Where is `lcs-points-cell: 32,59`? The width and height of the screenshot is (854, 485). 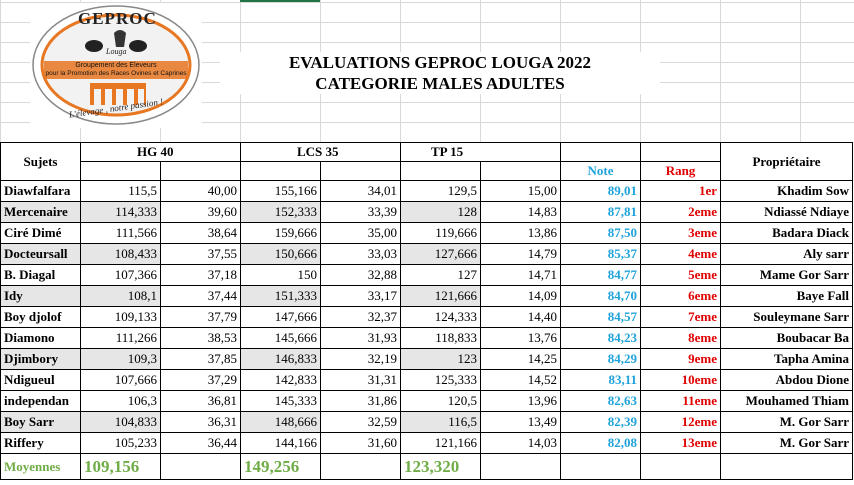 lcs-points-cell: 32,59 is located at coordinates (360, 422).